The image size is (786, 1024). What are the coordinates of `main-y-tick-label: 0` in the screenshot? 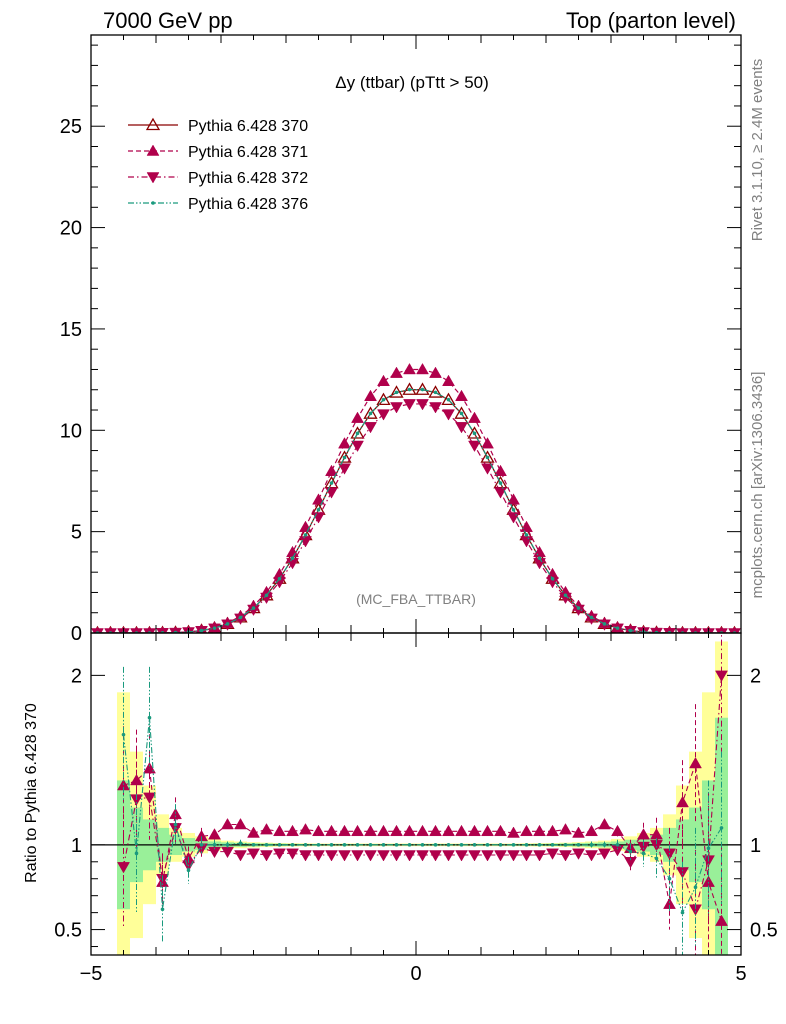 It's located at (76, 634).